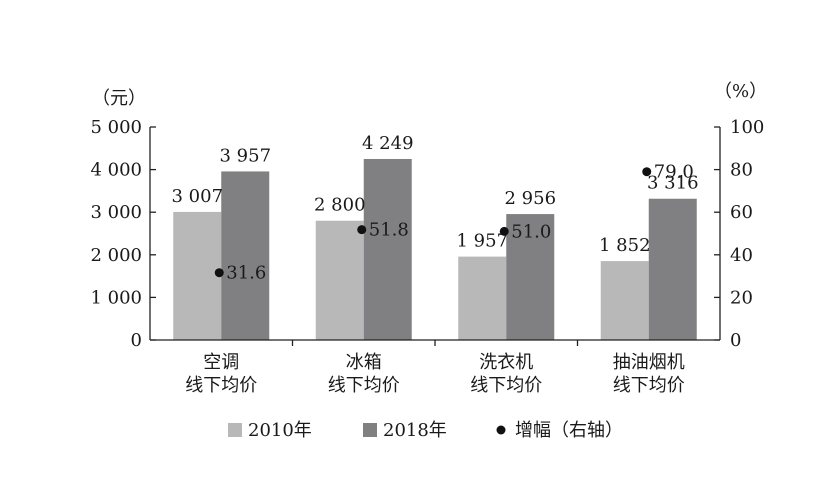  I want to click on y-left-tick-label: 5 000, so click(116, 127).